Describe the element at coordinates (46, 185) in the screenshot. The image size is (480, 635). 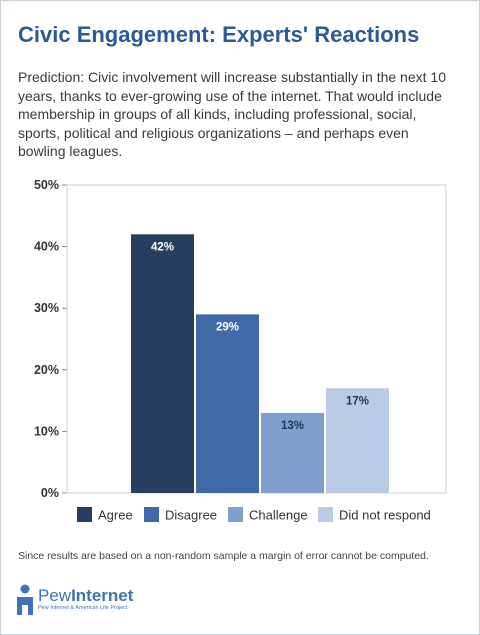
I see `y-tick-label: 50%` at that location.